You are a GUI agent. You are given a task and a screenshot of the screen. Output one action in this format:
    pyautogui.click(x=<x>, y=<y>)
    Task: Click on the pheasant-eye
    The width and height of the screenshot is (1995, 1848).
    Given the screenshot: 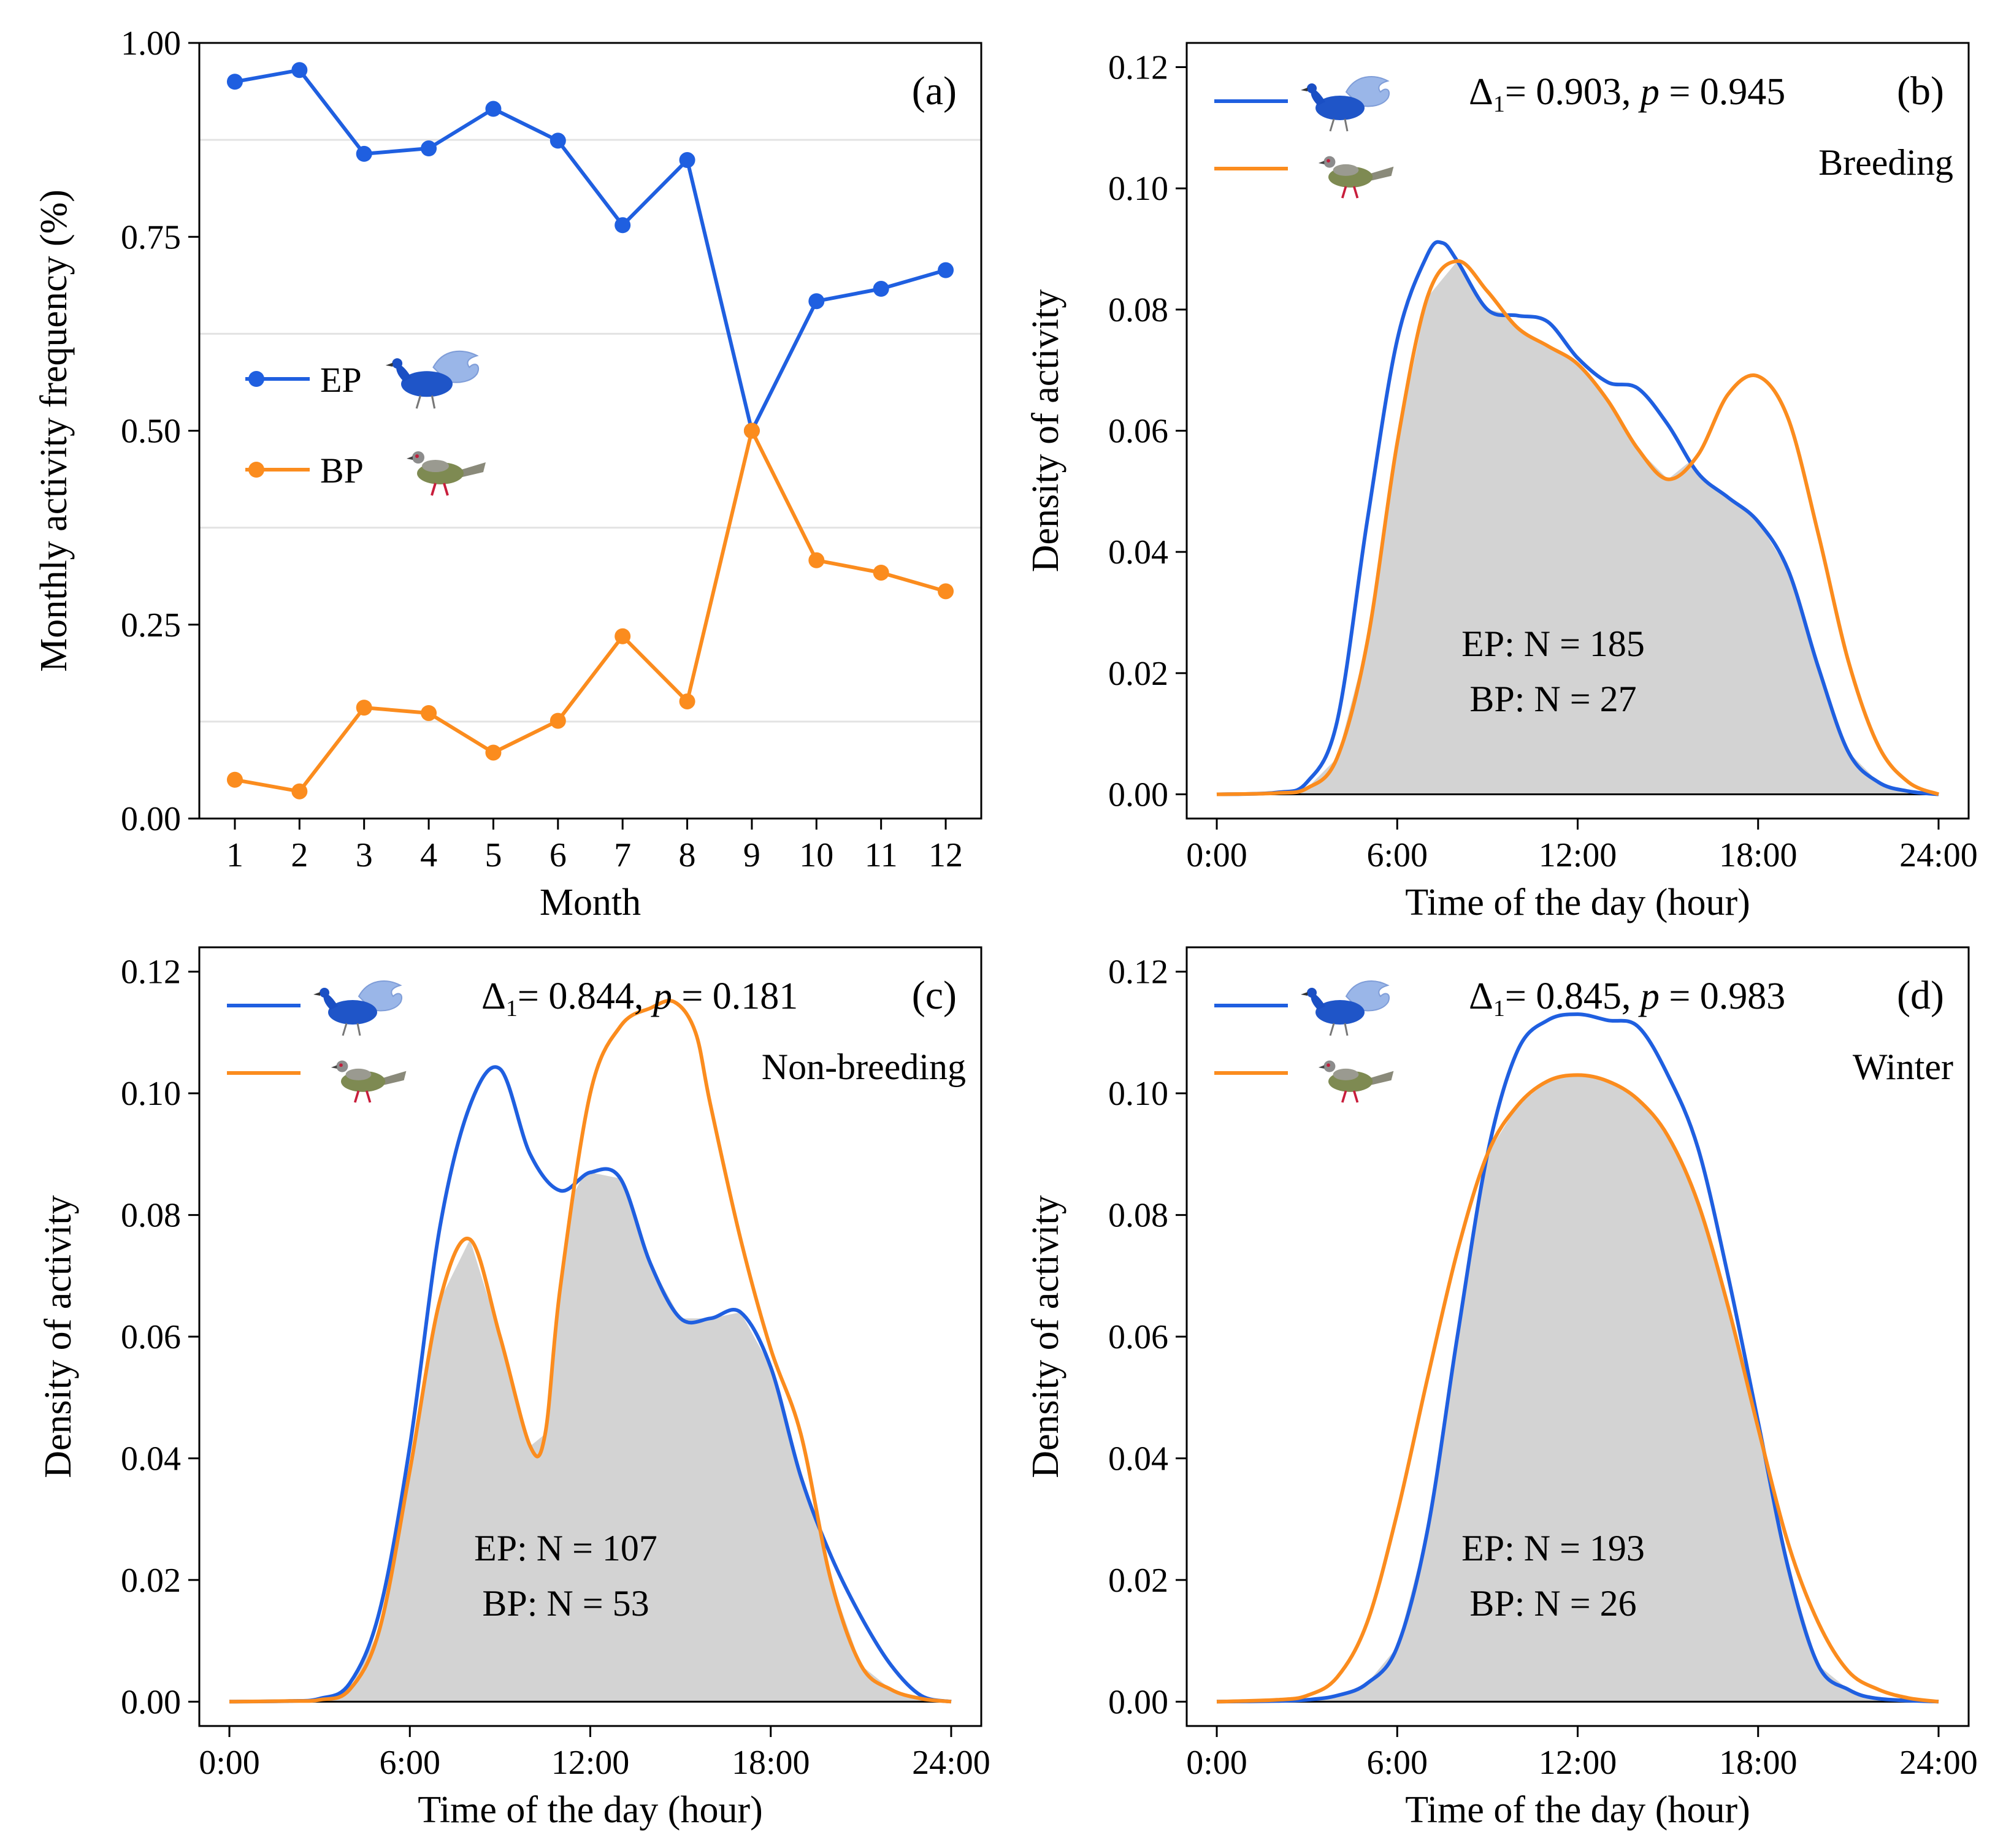 What is the action you would take?
    pyautogui.click(x=417, y=456)
    